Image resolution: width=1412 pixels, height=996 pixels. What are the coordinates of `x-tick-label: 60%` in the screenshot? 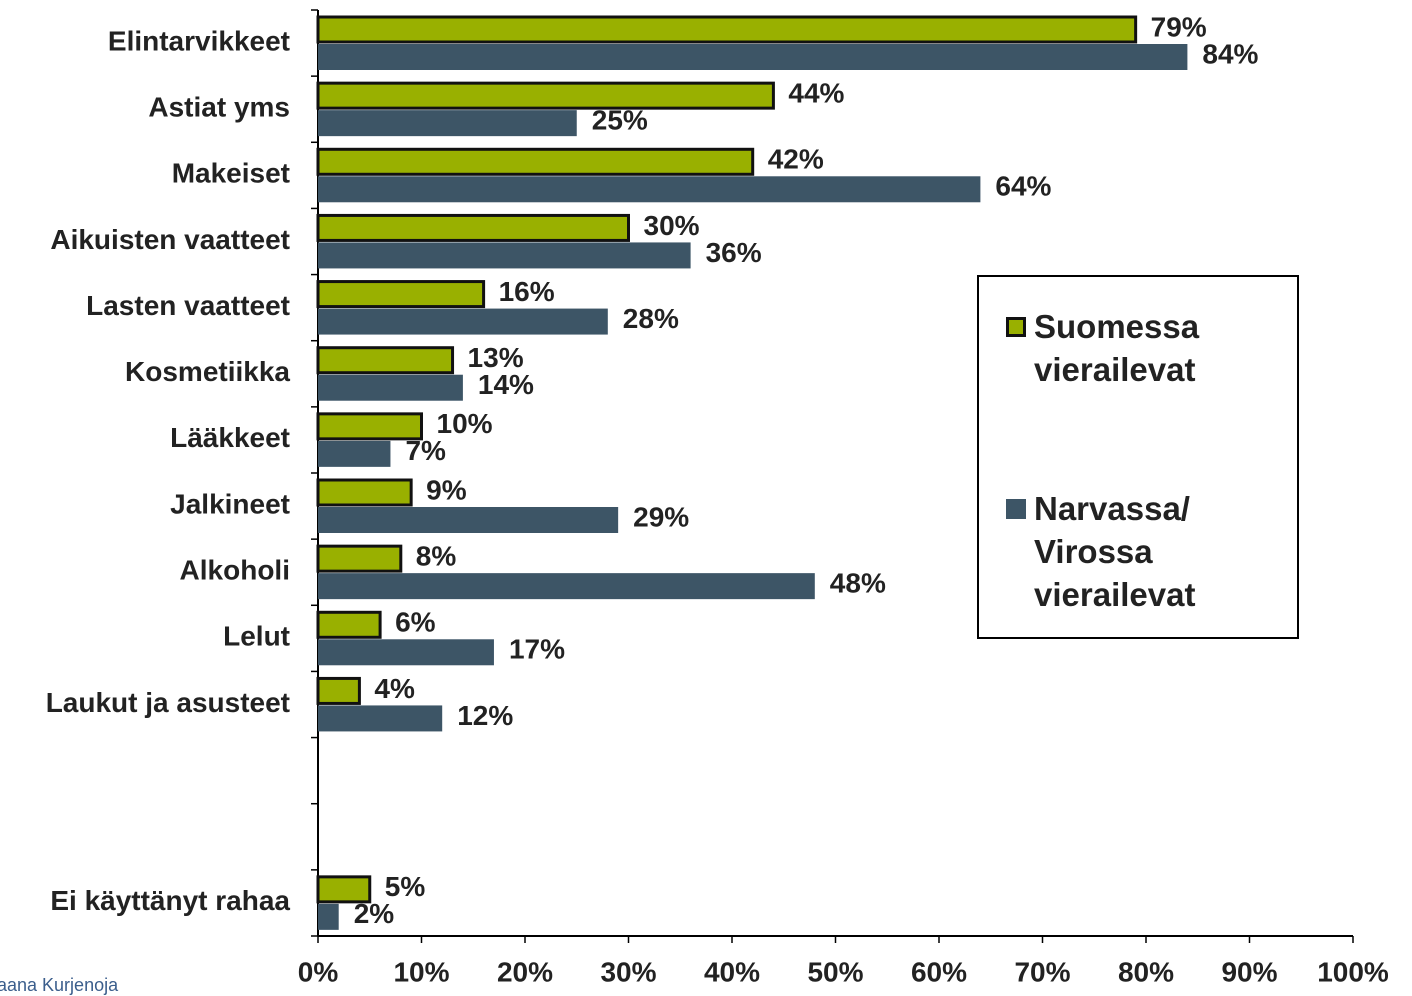 It's located at (939, 971).